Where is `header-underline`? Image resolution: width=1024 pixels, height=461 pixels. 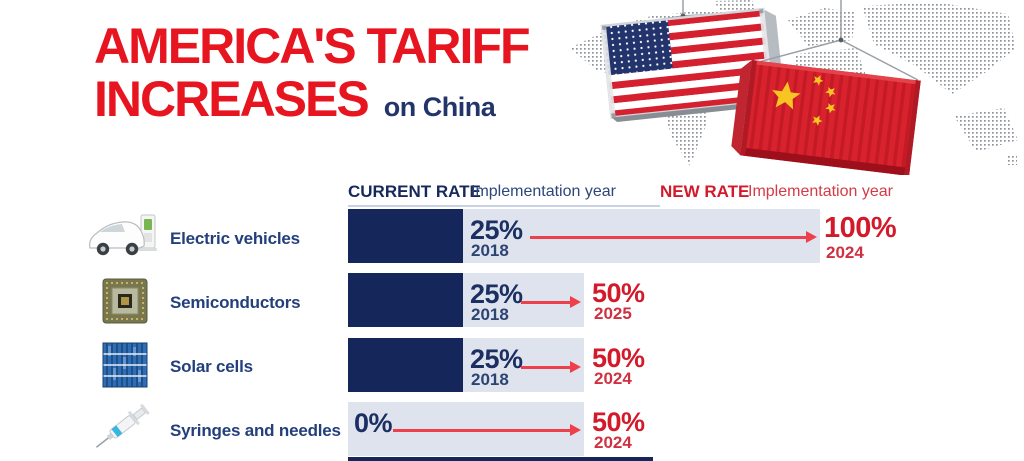 header-underline is located at coordinates (504, 206).